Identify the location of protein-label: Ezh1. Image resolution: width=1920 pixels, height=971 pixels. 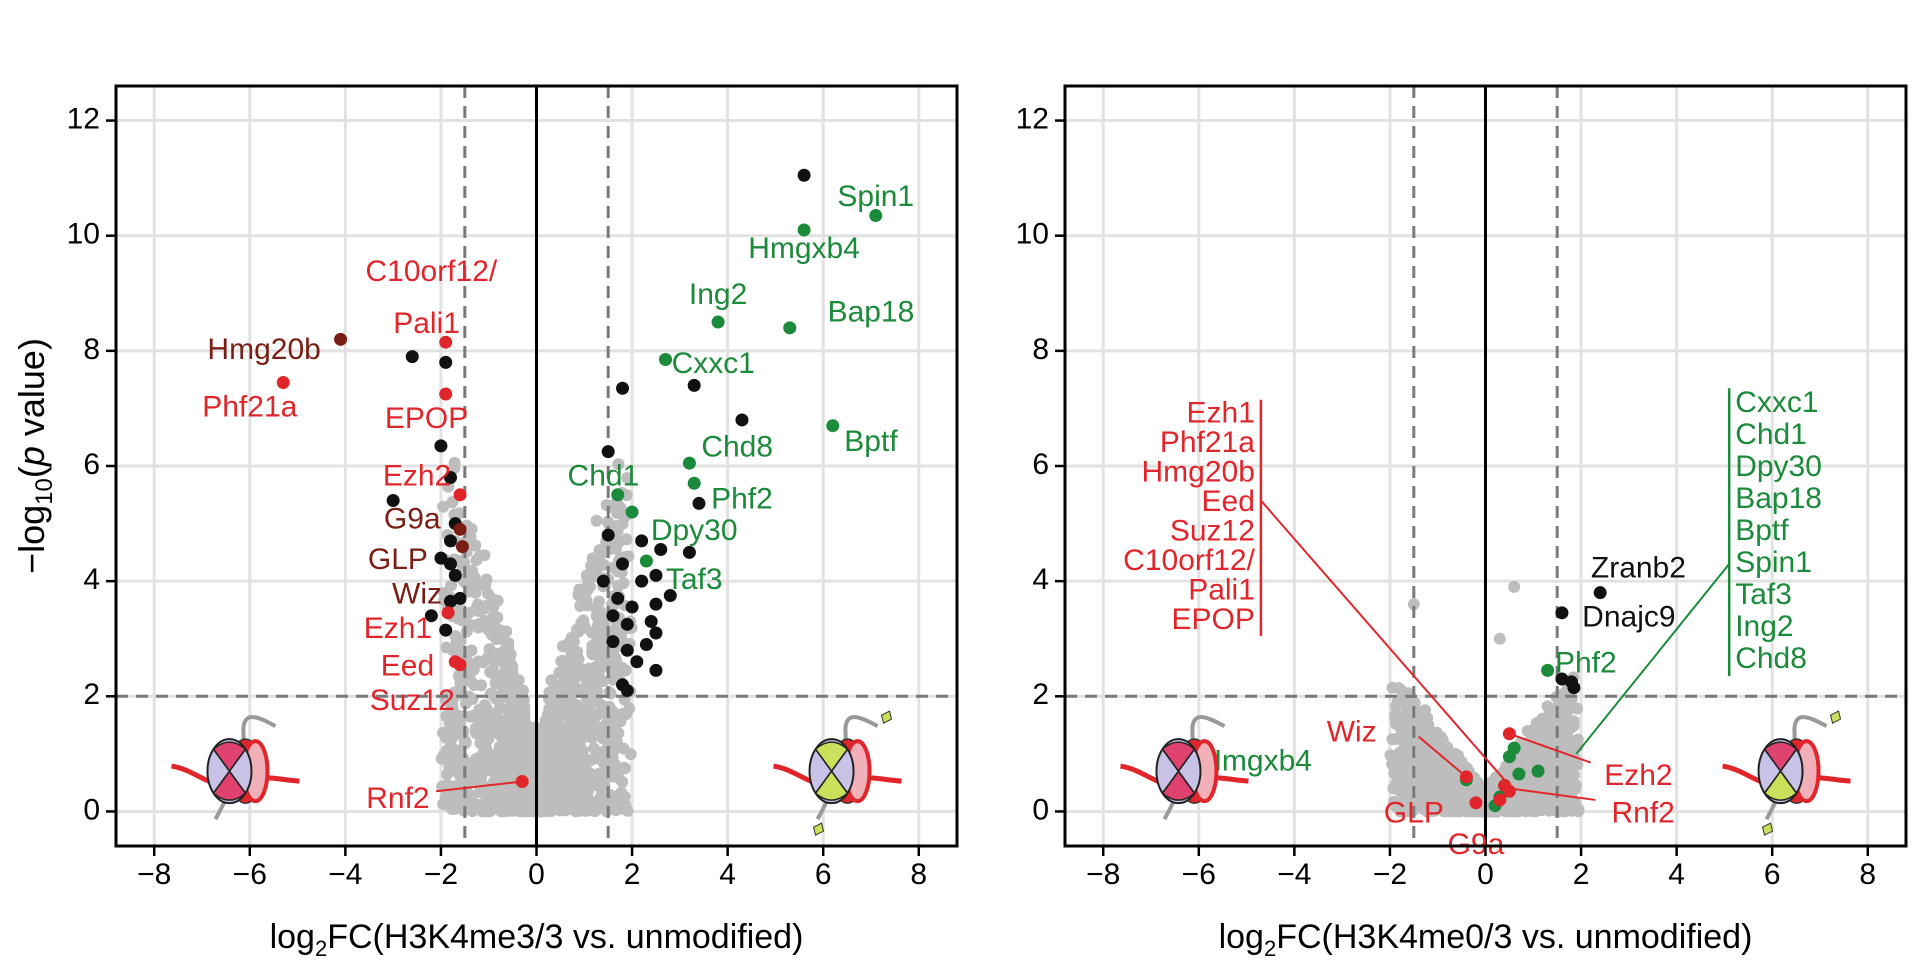
(398, 628).